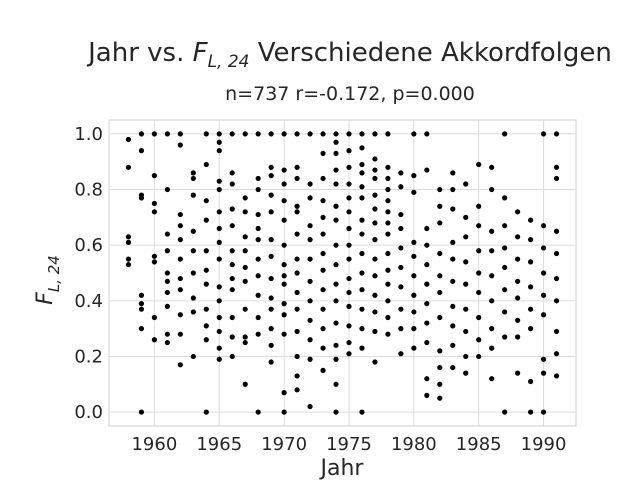  I want to click on y-tick-label: 0.8, so click(88, 190).